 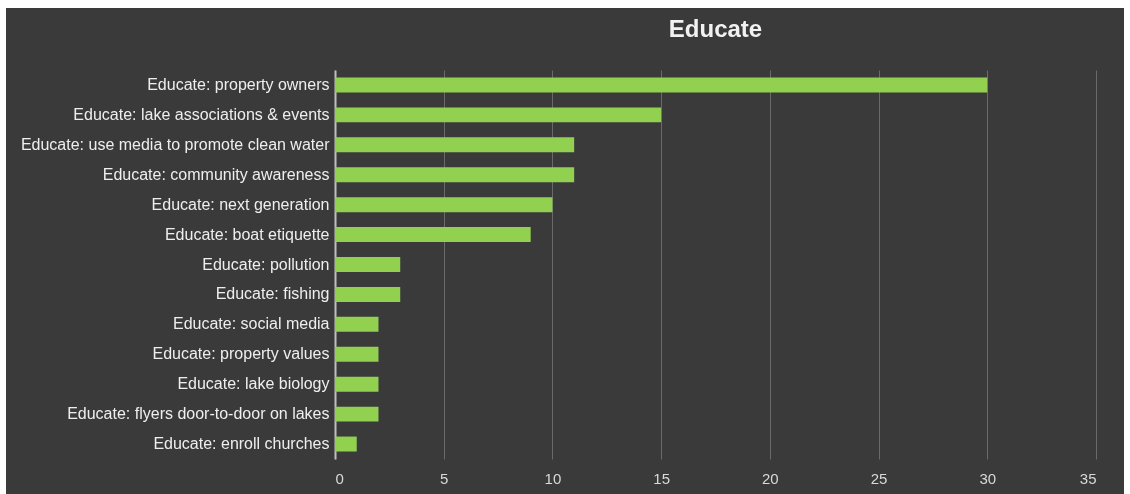 What do you see at coordinates (175, 144) in the screenshot?
I see `y-tick-label: Educate: use media to promote clean water` at bounding box center [175, 144].